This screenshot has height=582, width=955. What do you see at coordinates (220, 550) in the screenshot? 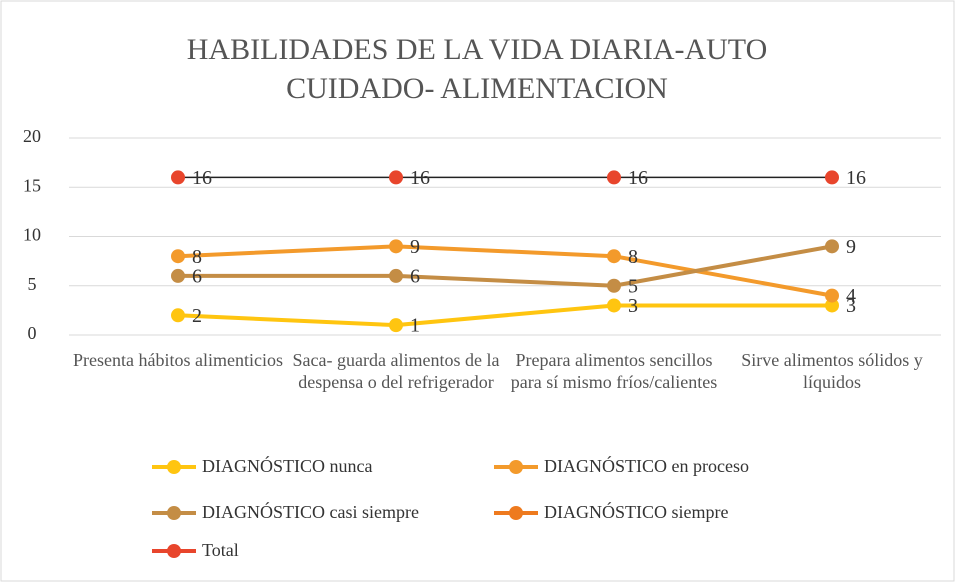
I see `legend-label: Total` at bounding box center [220, 550].